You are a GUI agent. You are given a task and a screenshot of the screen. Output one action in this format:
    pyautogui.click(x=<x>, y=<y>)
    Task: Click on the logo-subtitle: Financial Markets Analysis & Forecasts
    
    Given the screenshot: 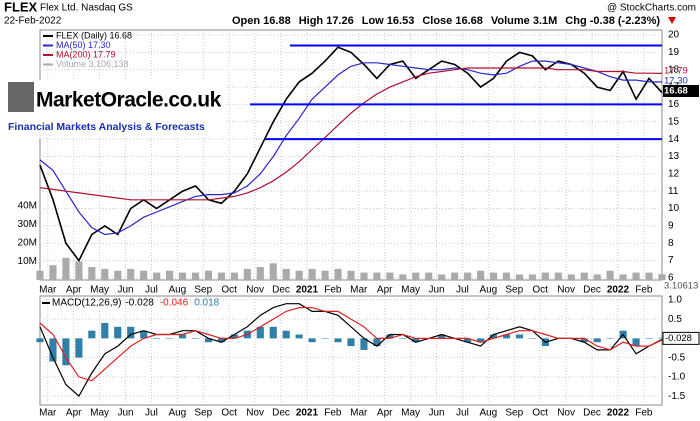 What is the action you would take?
    pyautogui.click(x=106, y=127)
    